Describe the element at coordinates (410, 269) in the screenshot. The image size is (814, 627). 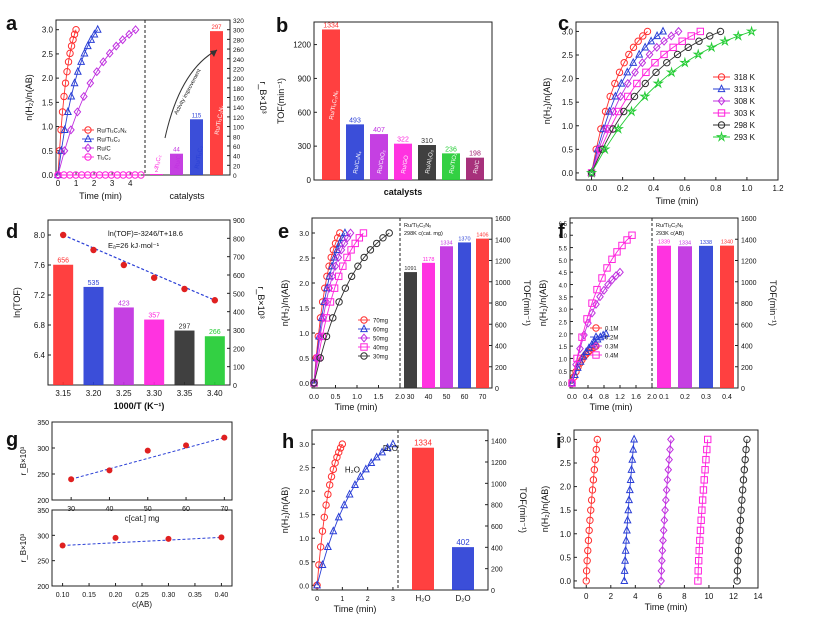
I see `e-bar-value: 1091` at that location.